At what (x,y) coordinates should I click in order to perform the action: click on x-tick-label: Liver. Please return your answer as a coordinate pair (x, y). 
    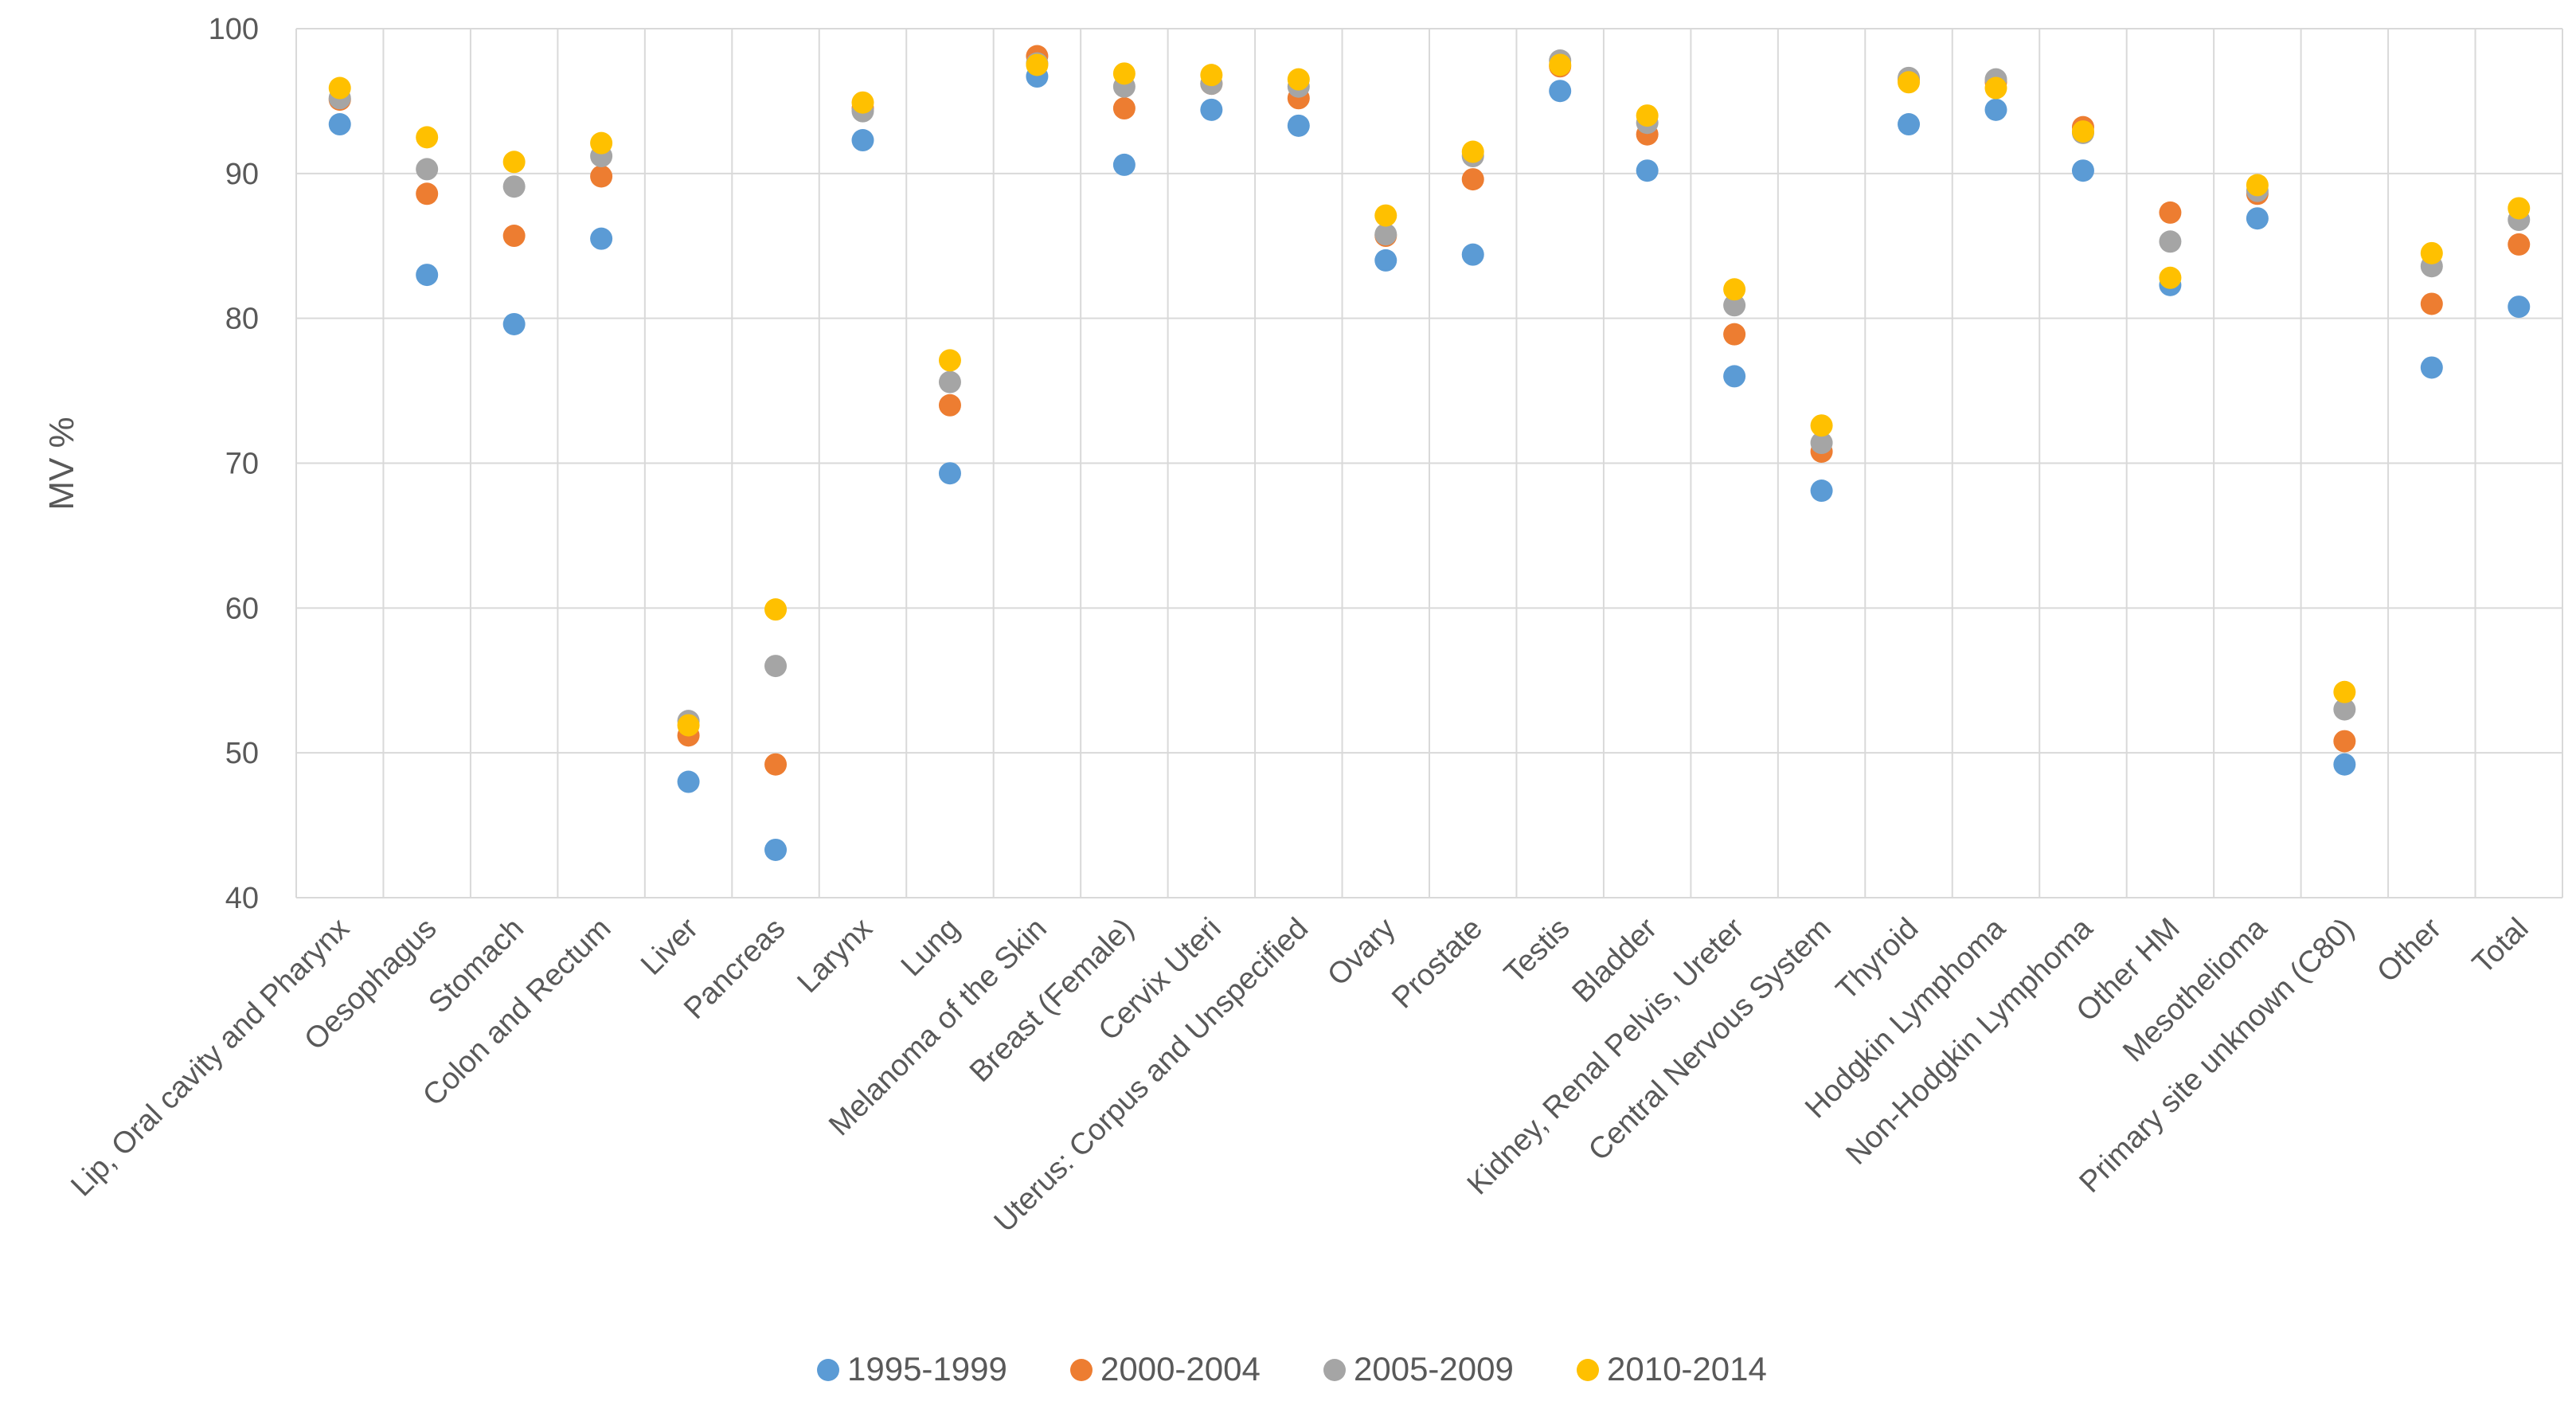
    Looking at the image, I should click on (670, 946).